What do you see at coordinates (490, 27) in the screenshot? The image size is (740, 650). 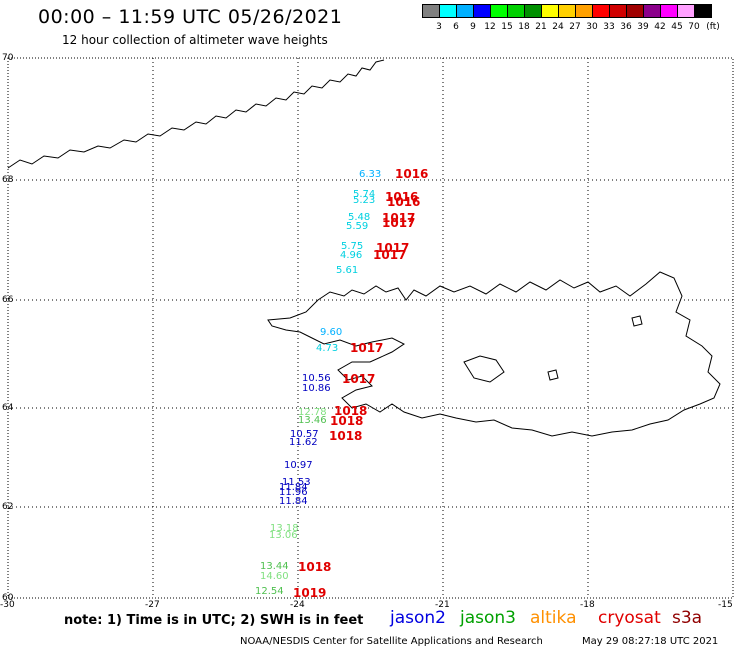 I see `scale-label: 12` at bounding box center [490, 27].